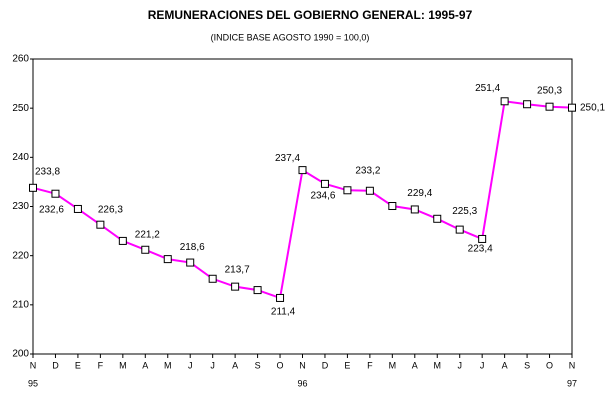 The image size is (615, 405). What do you see at coordinates (572, 383) in the screenshot?
I see `year-label: 97` at bounding box center [572, 383].